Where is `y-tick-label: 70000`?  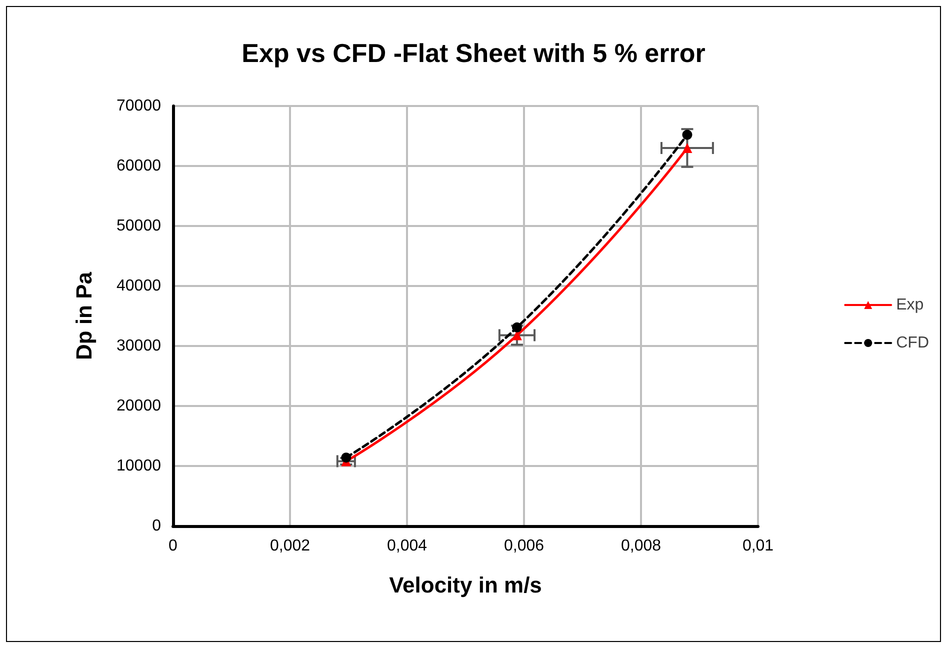 y-tick-label: 70000 is located at coordinates (139, 106).